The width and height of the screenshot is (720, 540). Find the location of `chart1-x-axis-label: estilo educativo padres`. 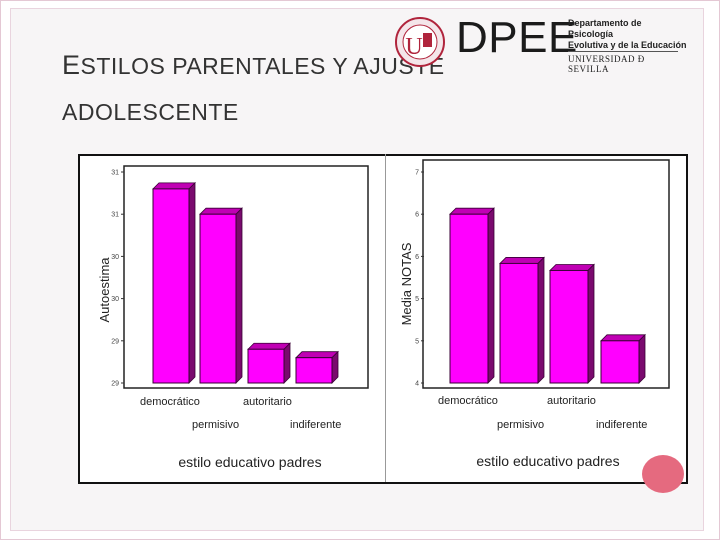

chart1-x-axis-label: estilo educativo padres is located at coordinates (249, 462).